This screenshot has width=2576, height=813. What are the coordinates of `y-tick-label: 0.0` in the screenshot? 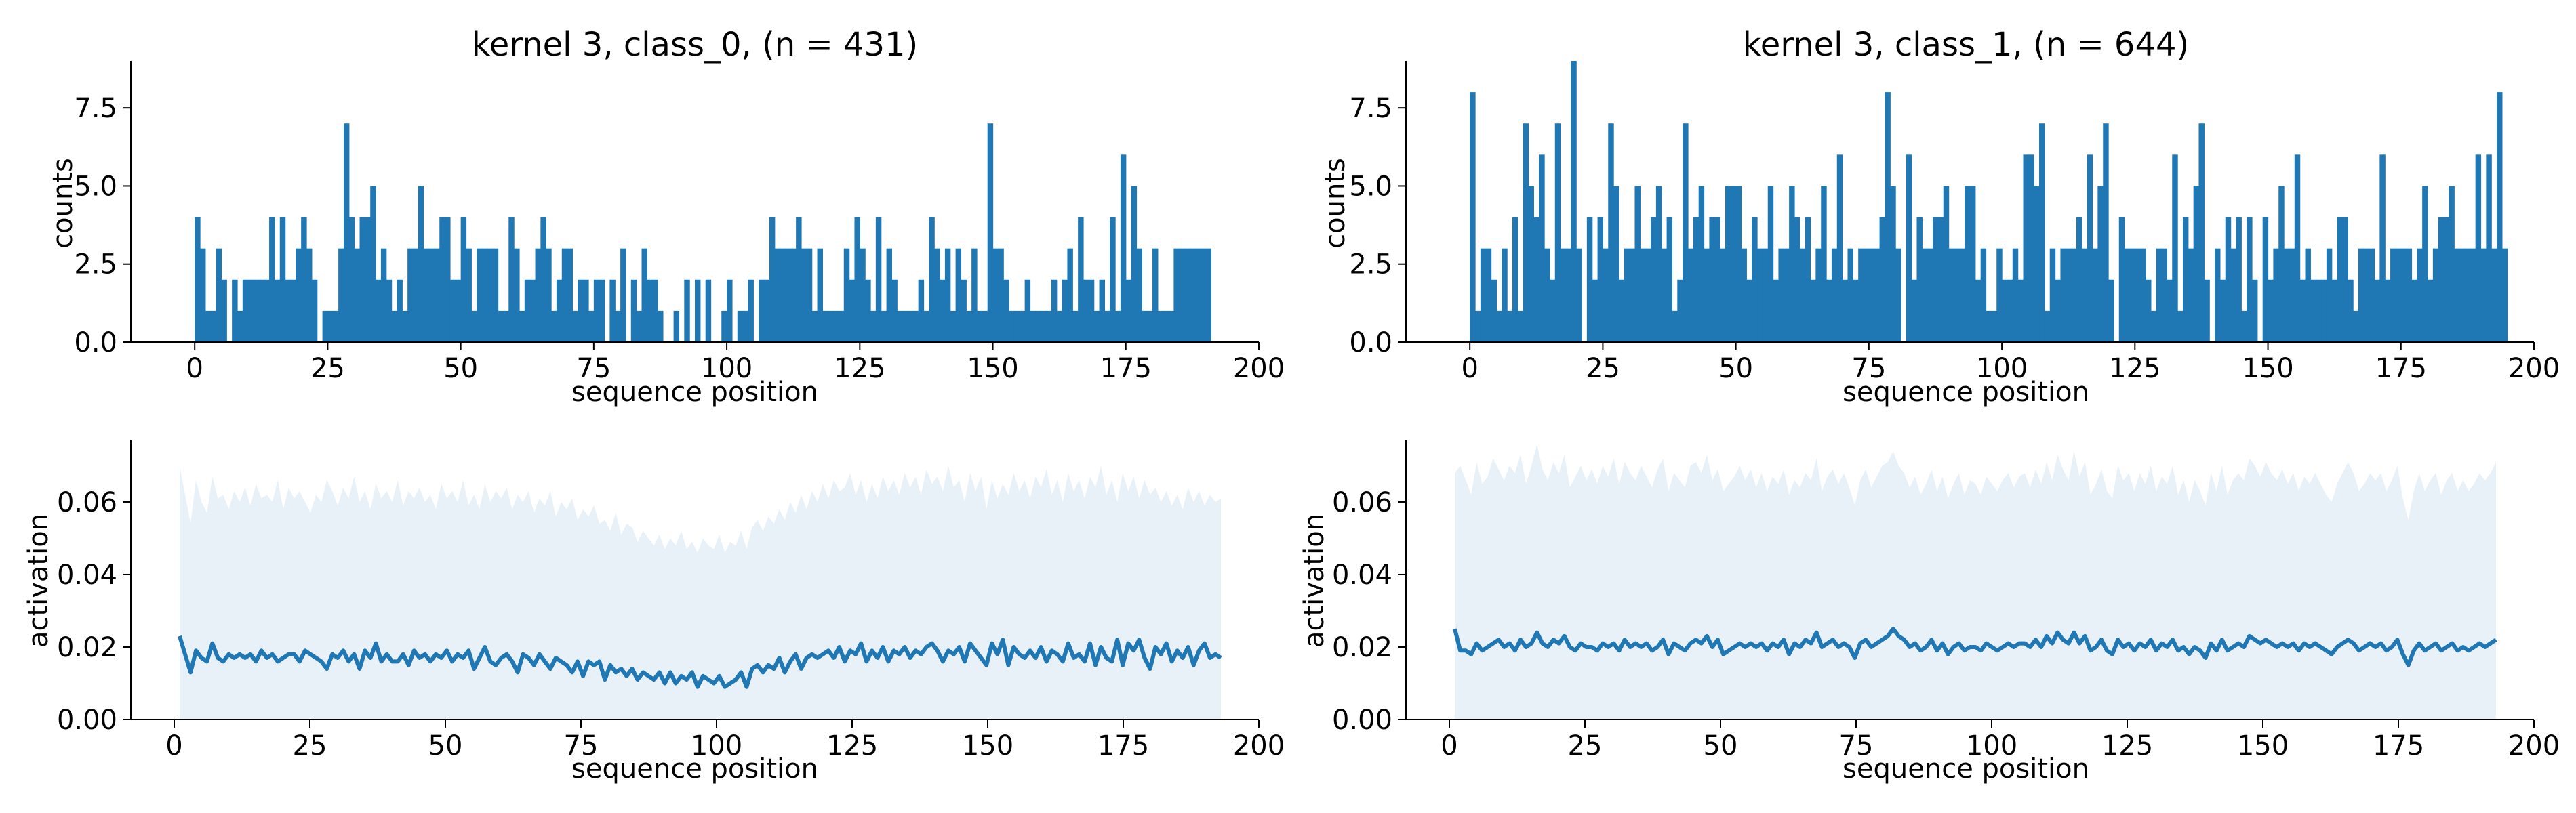 It's located at (95, 342).